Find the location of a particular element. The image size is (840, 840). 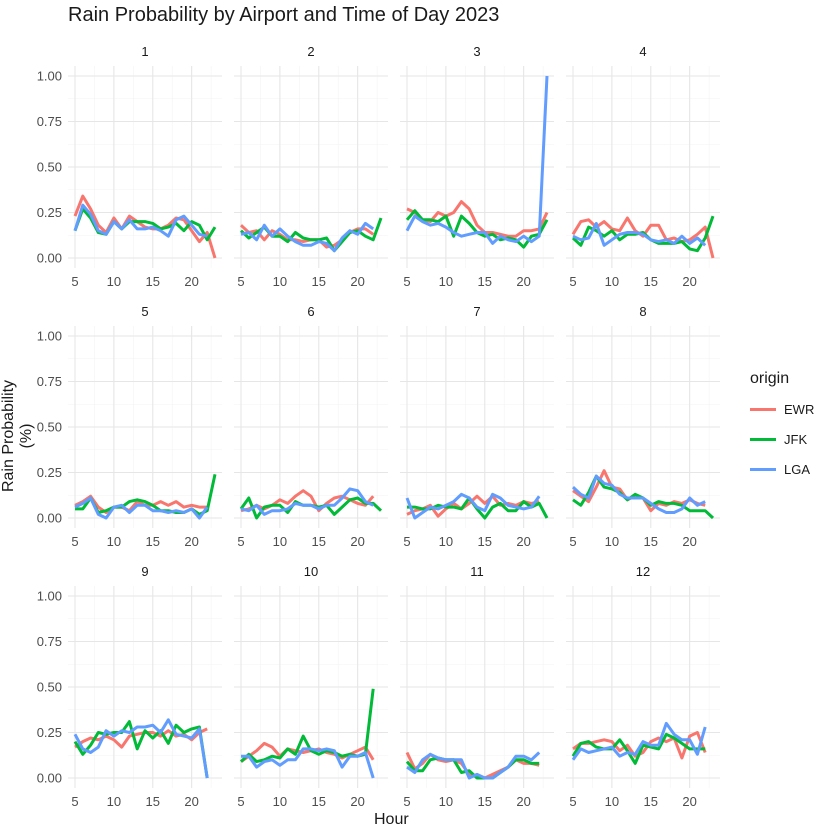

panel-label-2: 2 is located at coordinates (310, 51).